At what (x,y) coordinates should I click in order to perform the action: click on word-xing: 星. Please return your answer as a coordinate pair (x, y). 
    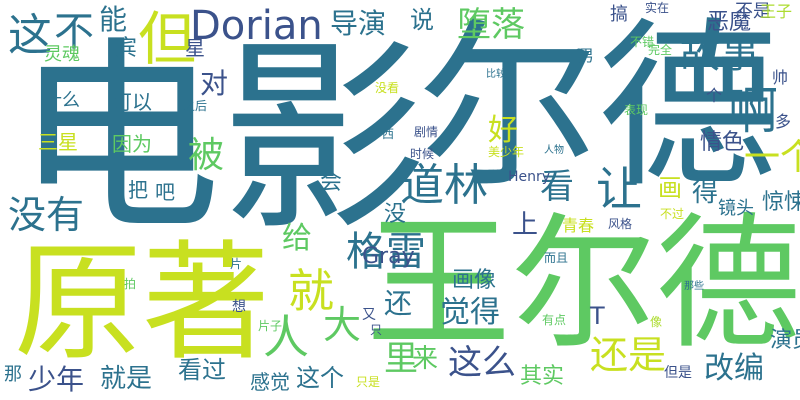
    Looking at the image, I should click on (195, 48).